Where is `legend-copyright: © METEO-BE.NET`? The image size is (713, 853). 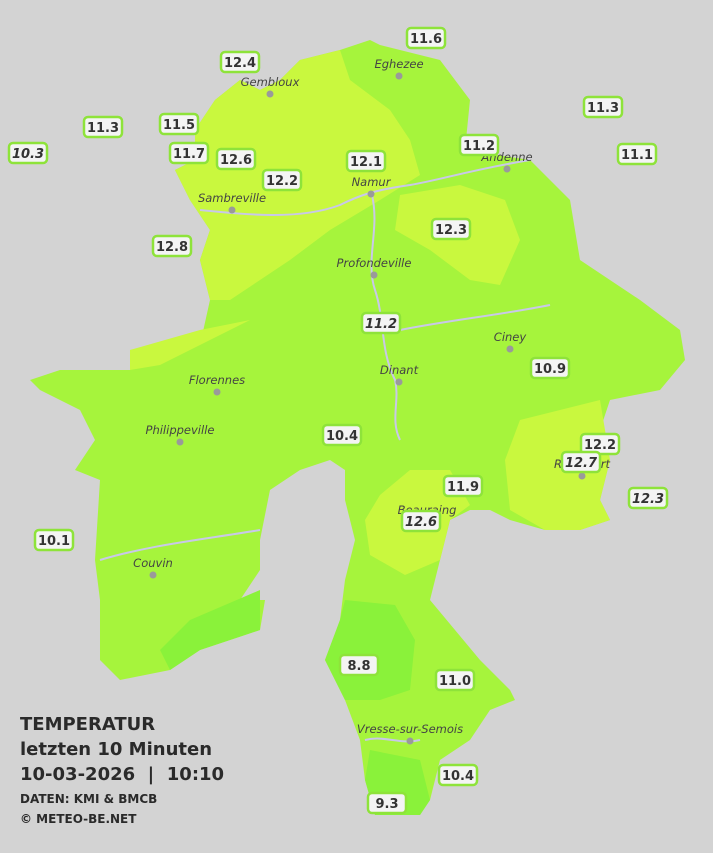 legend-copyright: © METEO-BE.NET is located at coordinates (78, 819).